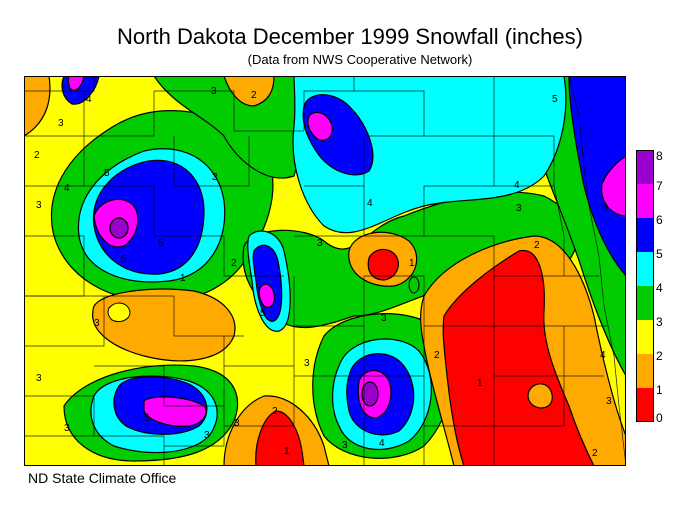  I want to click on contour-cyan-north, so click(429, 155).